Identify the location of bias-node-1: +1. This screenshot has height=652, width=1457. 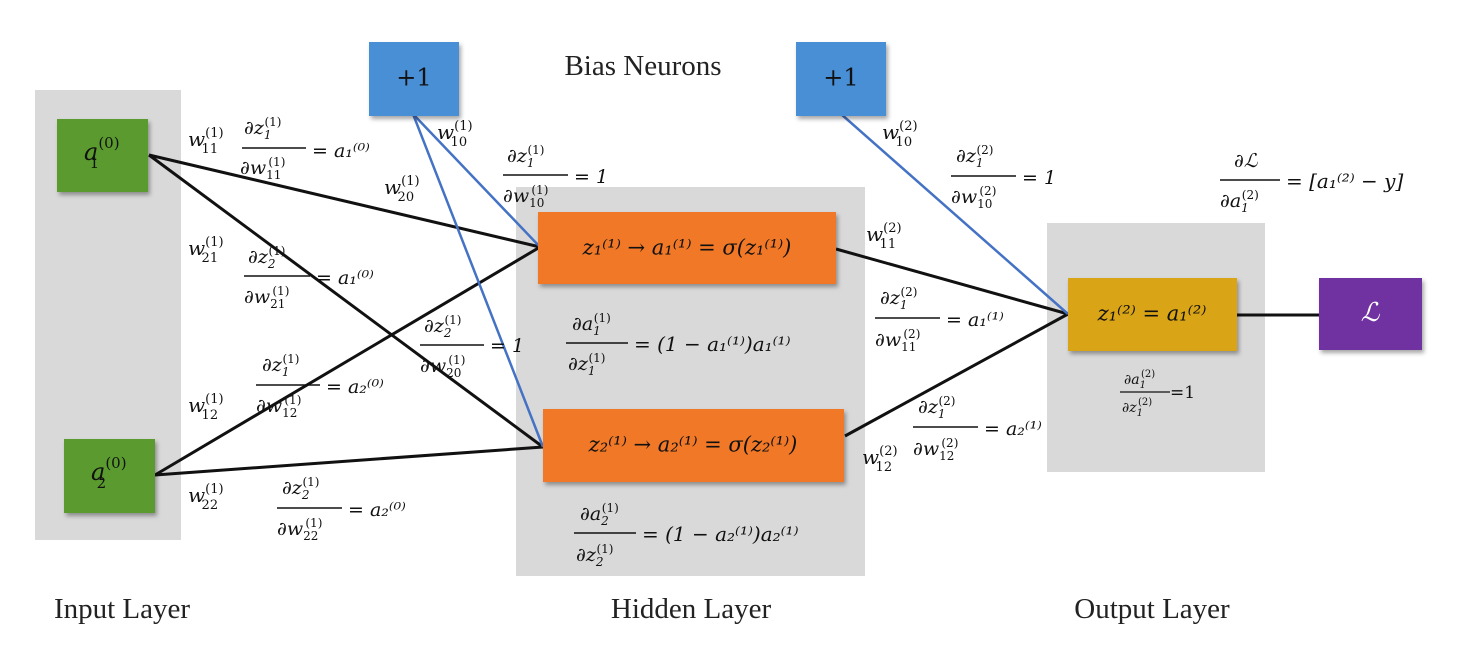
(414, 79).